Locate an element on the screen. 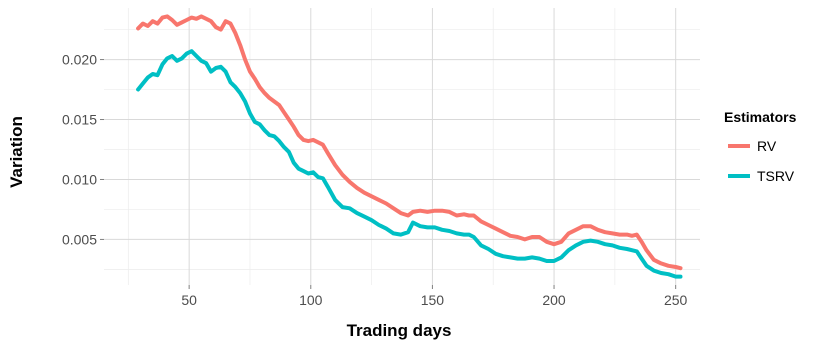 The image size is (819, 345). y-tick-label: 0.005 is located at coordinates (79, 239).